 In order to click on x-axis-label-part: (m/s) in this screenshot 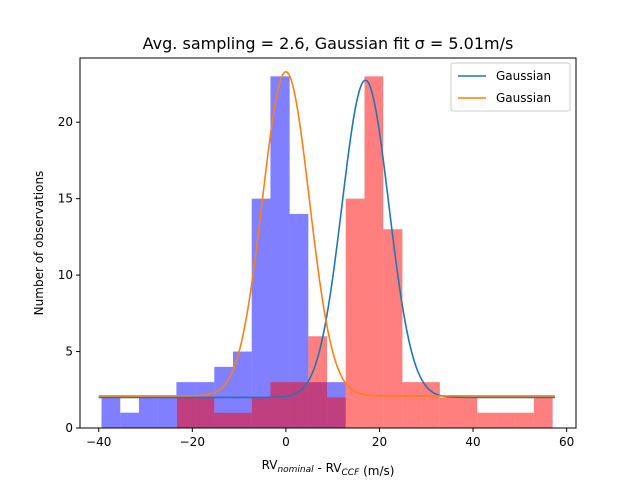, I will do `click(376, 471)`.